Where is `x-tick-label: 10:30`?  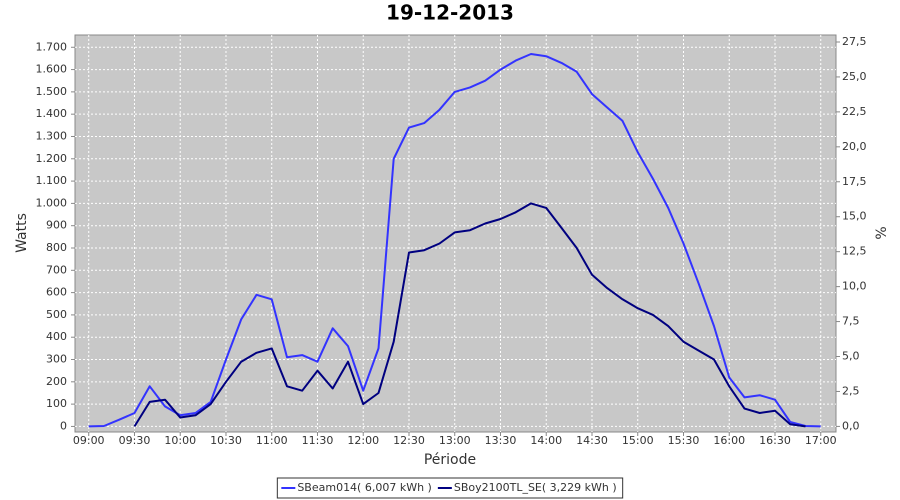
x-tick-label: 10:30 is located at coordinates (226, 440).